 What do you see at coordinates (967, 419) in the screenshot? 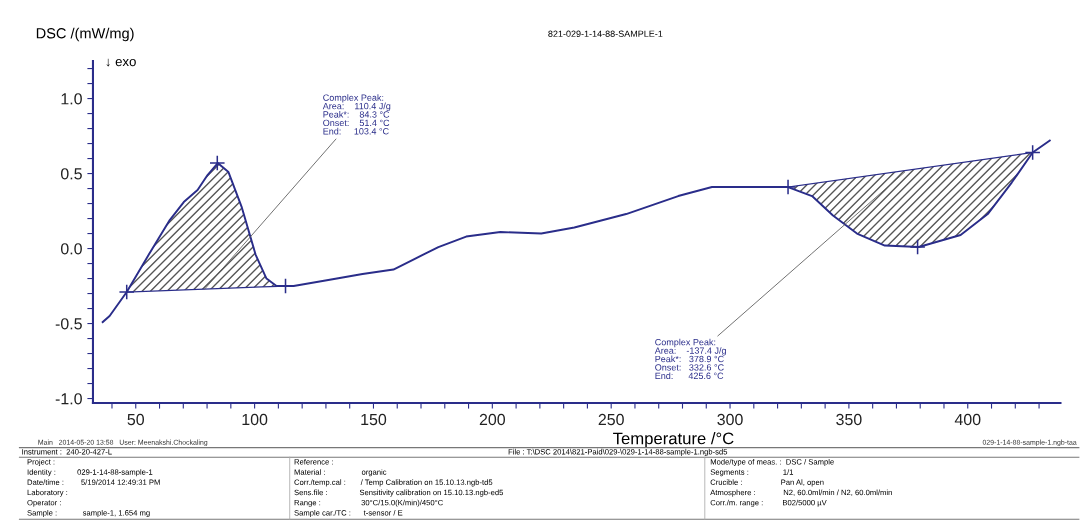
I see `x-tick-label: 400` at bounding box center [967, 419].